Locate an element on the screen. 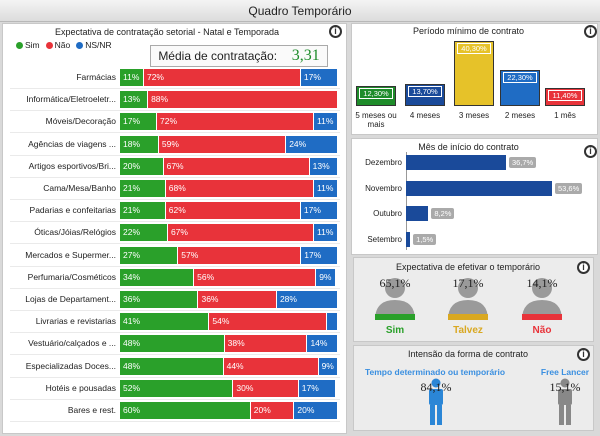  bar-segment-não: 68% is located at coordinates (239, 188).